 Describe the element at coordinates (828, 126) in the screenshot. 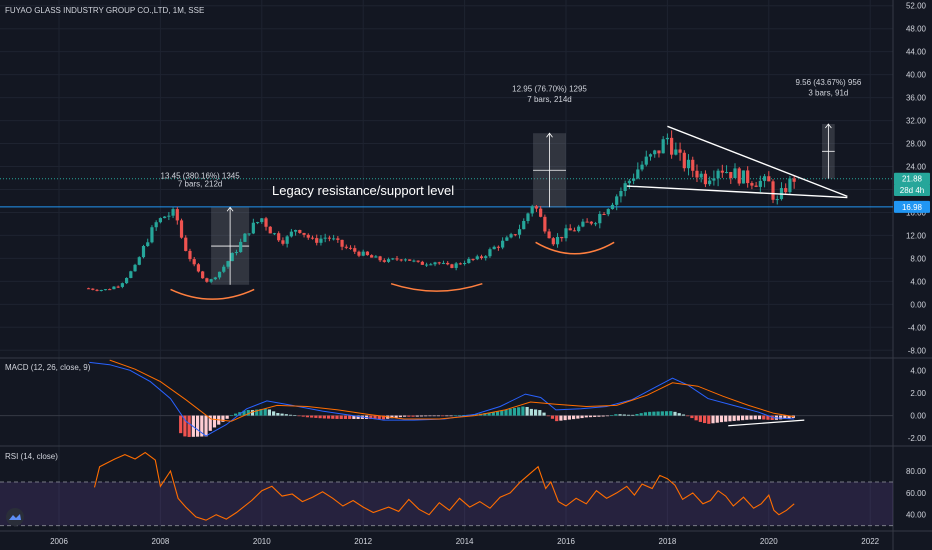

I see `measure-arrowhead` at that location.